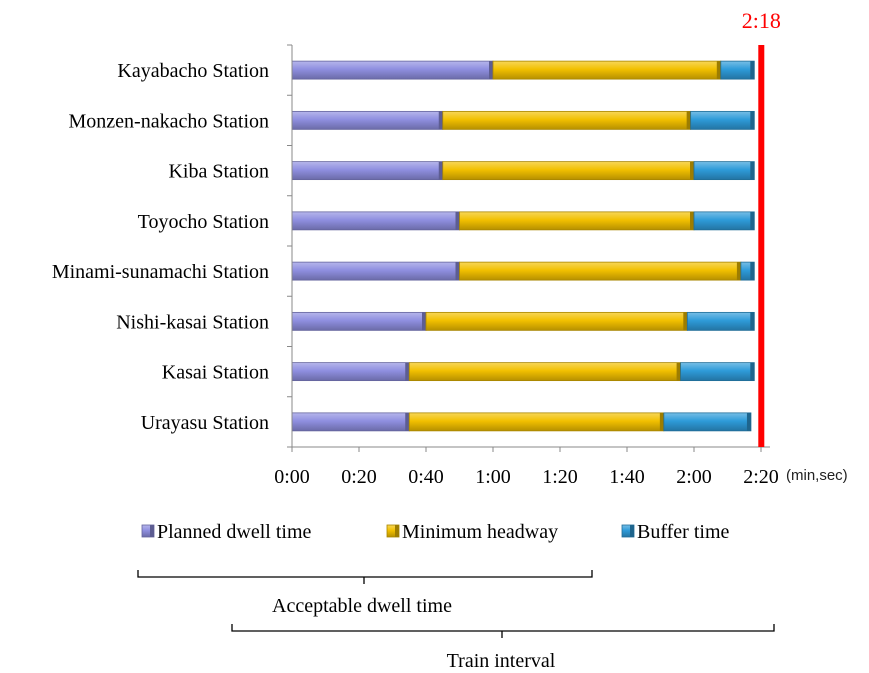  I want to click on legend-label: Minimum headway, so click(480, 532).